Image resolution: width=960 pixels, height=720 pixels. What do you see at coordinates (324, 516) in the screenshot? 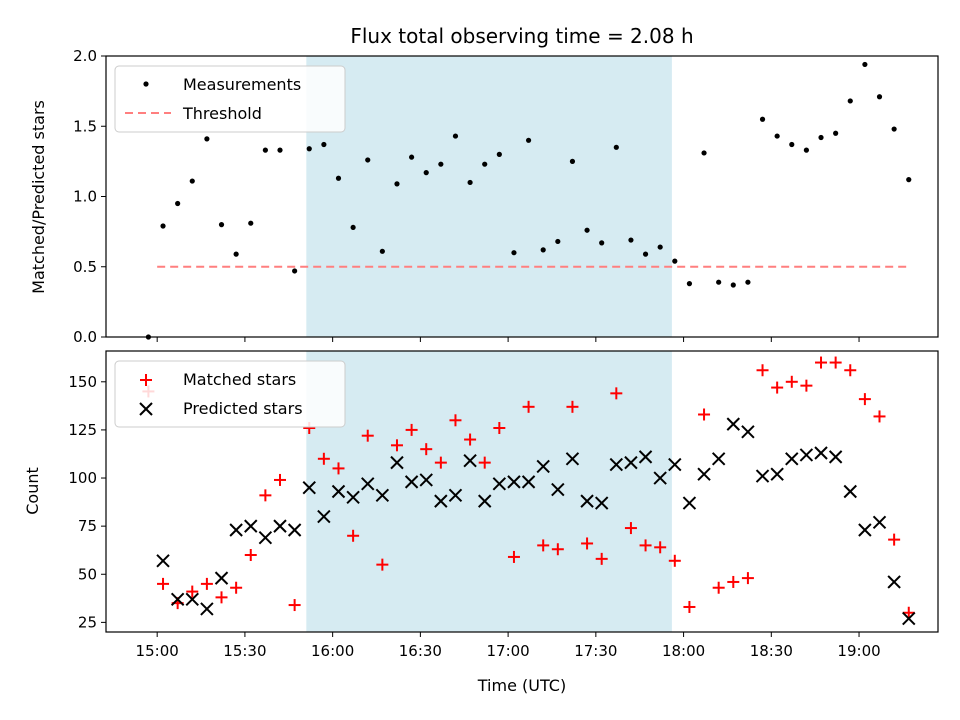
I see `predicted-point-11-b` at bounding box center [324, 516].